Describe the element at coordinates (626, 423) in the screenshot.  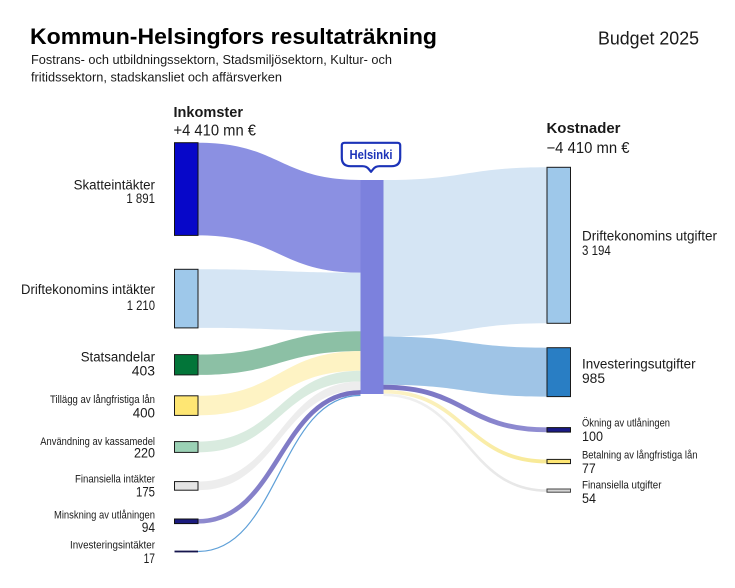
I see `svg-text: Ökning av utlåningen` at that location.